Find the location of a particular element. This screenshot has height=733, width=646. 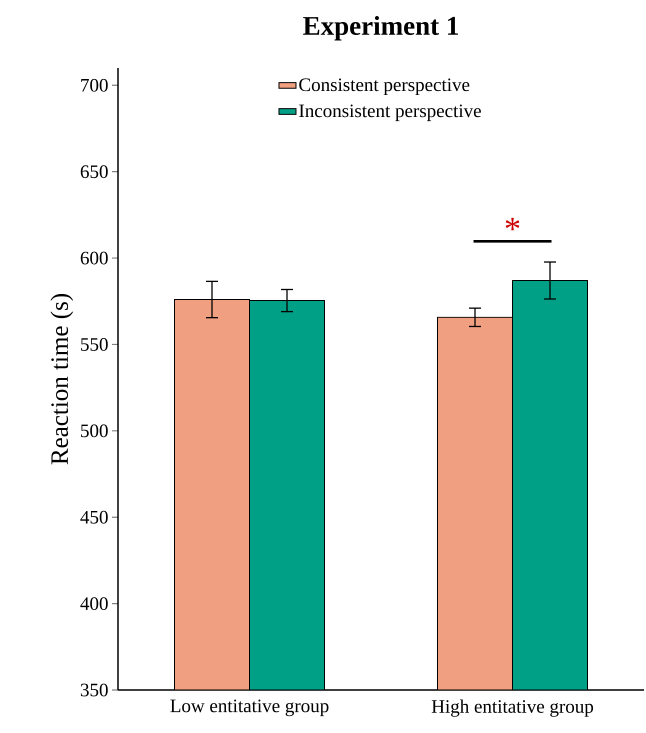

chart-title: Experiment 1 is located at coordinates (380, 28).